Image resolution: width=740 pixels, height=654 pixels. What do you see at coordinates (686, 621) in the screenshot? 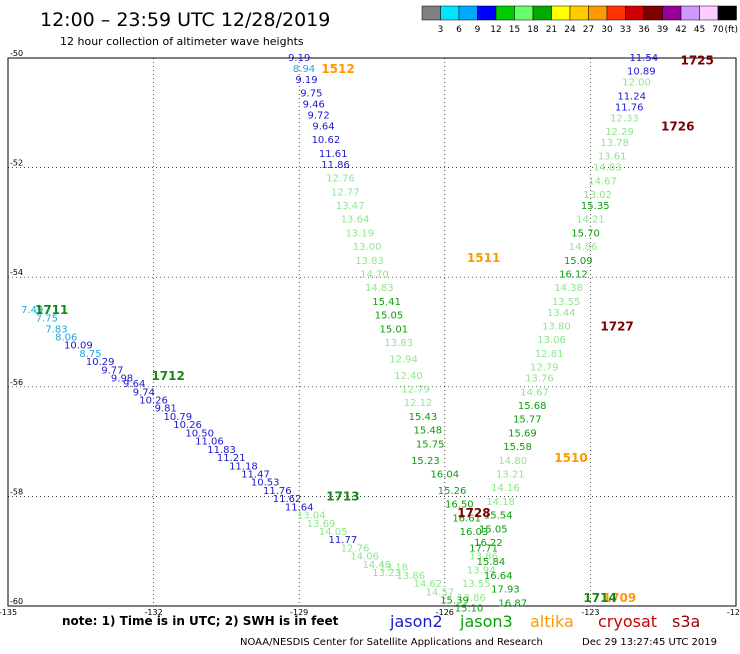
I see `legend-s3a: s3a` at bounding box center [686, 621].